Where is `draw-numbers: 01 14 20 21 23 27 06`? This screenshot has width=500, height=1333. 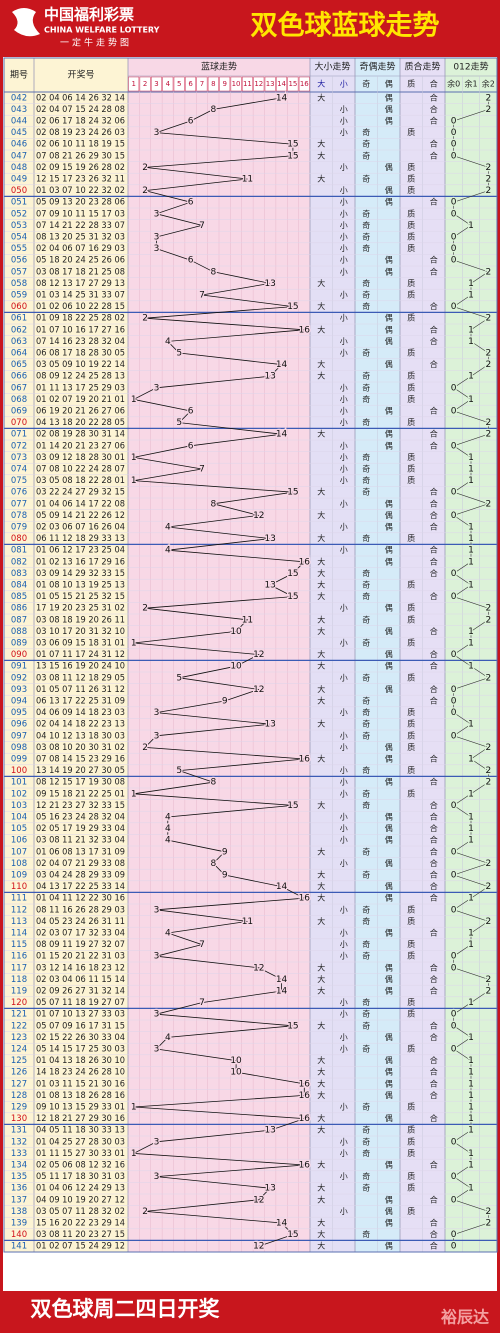
draw-numbers: 01 14 20 21 23 27 06 is located at coordinates (80, 446).